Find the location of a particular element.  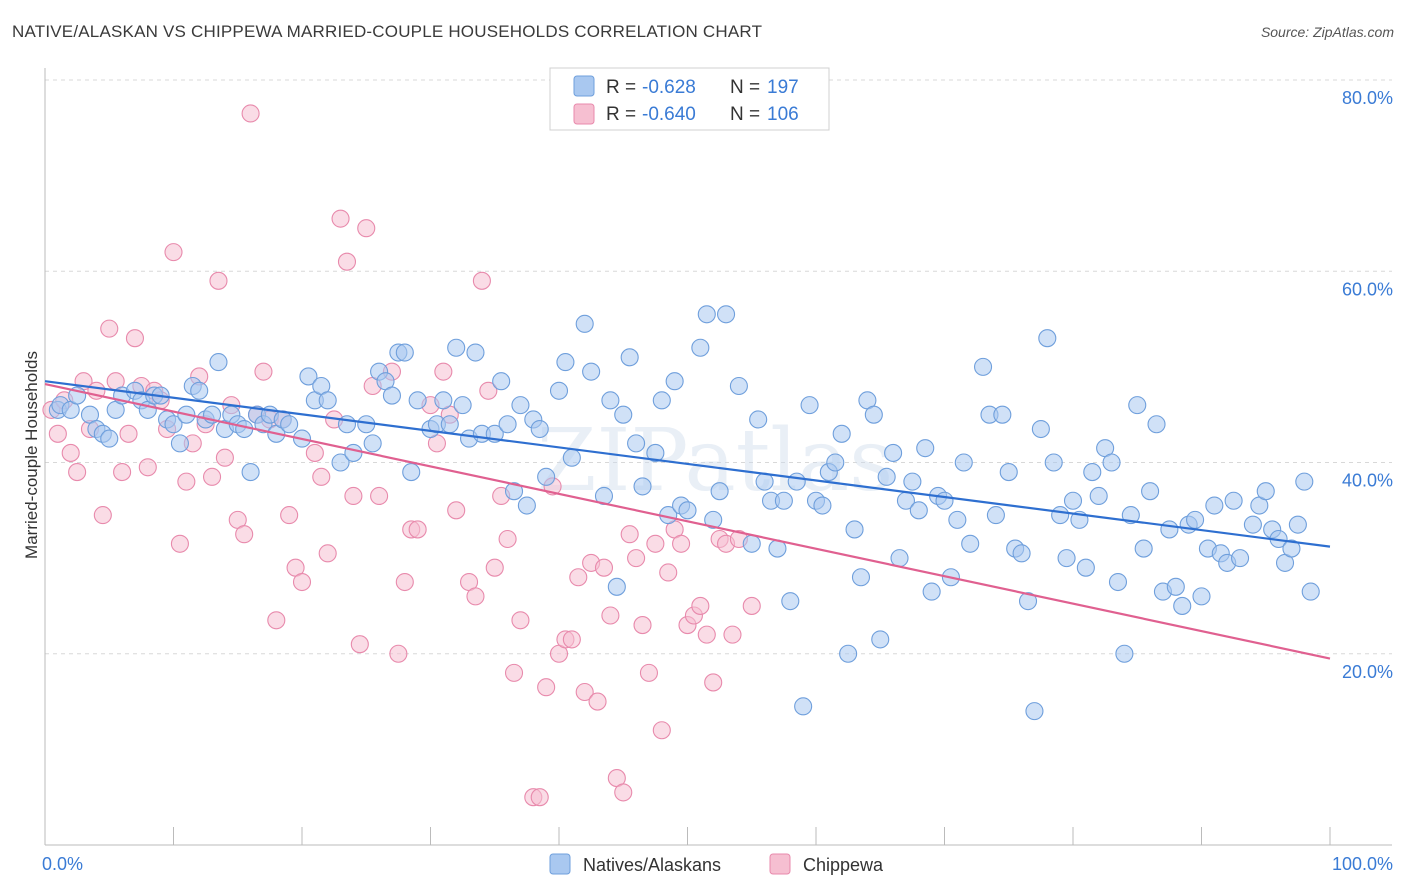

legend-n-value-natives: 197 is located at coordinates (783, 87).